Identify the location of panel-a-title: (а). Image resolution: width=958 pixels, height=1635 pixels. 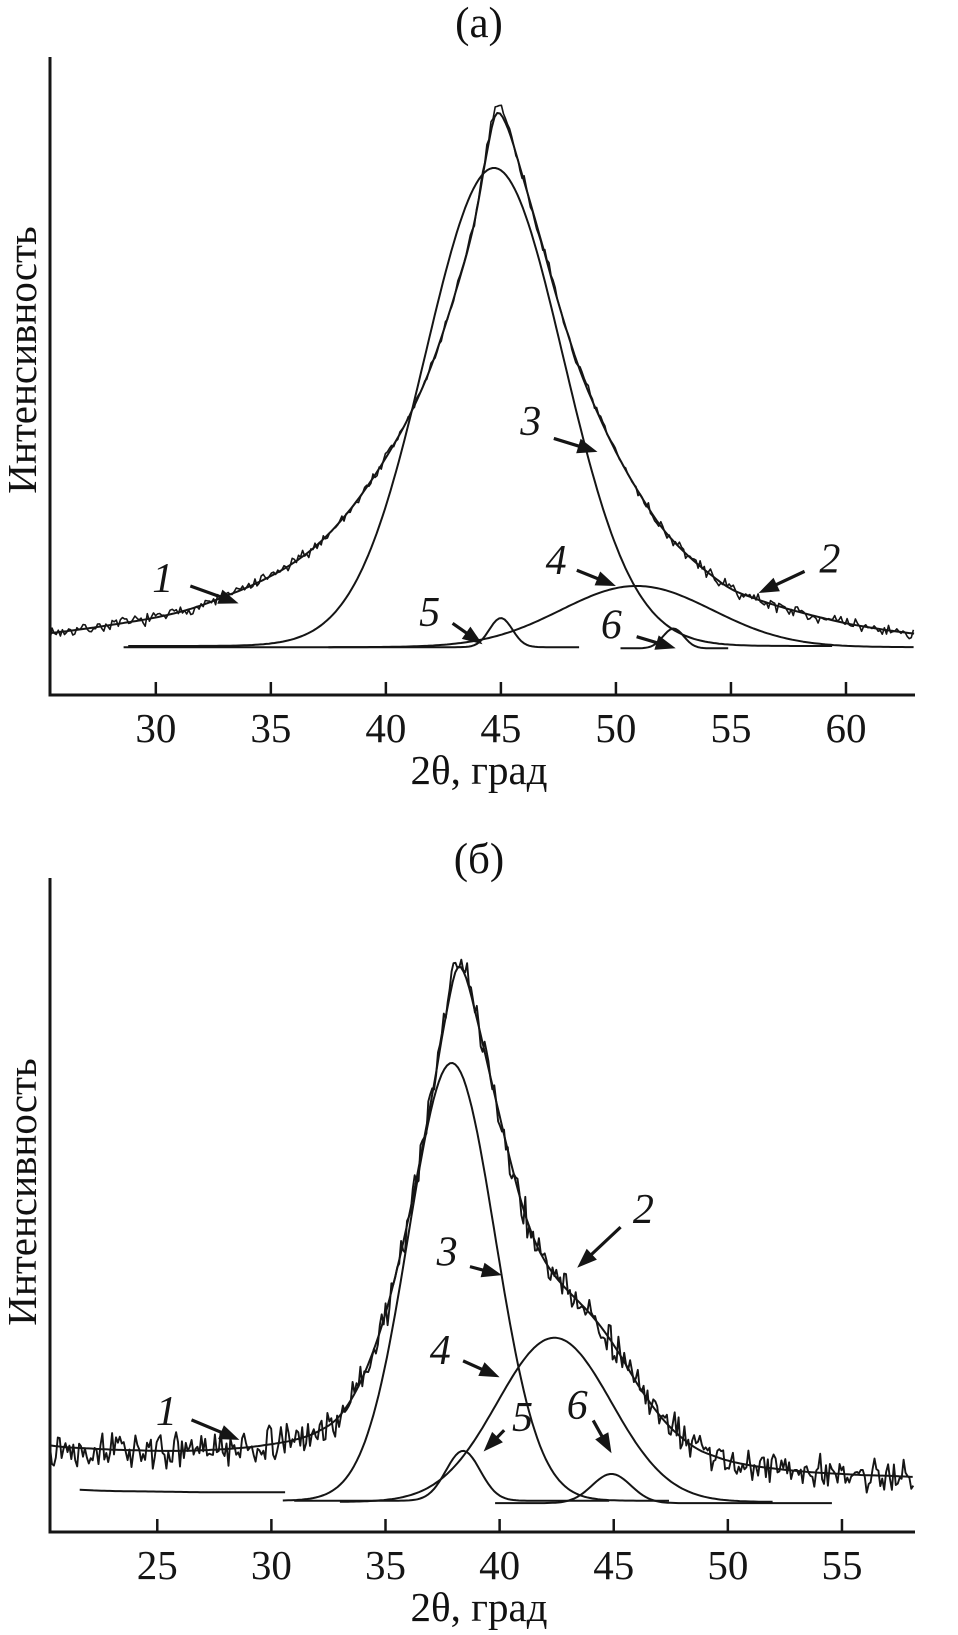
(479, 23).